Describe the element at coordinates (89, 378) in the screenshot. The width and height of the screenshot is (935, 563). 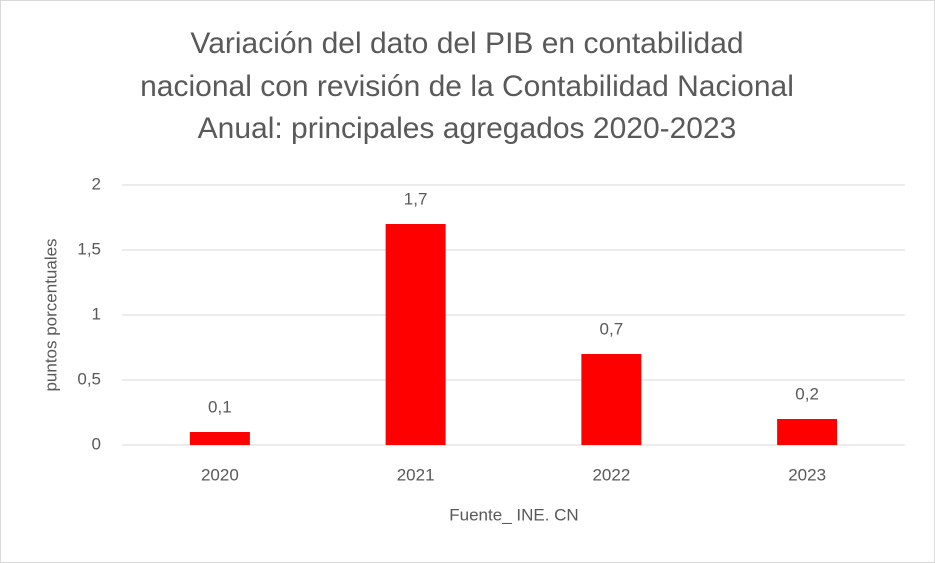
I see `y-tick-label: 0,5` at that location.